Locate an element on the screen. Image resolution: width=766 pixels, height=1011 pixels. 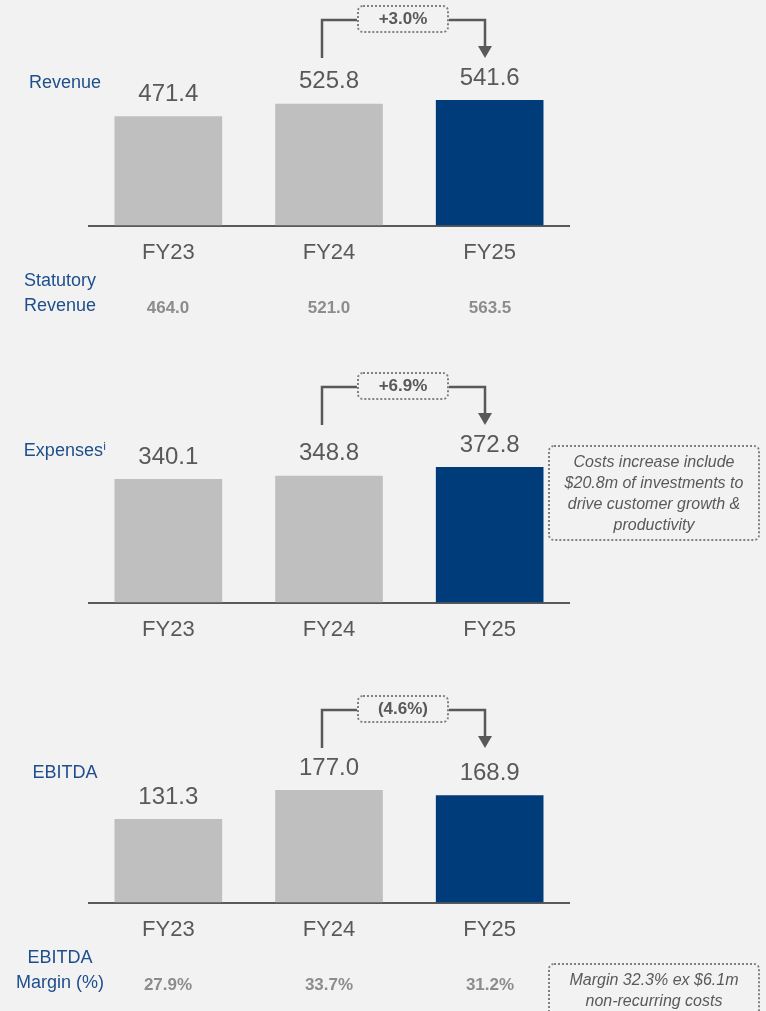
data-label: 177.0 is located at coordinates (329, 766).